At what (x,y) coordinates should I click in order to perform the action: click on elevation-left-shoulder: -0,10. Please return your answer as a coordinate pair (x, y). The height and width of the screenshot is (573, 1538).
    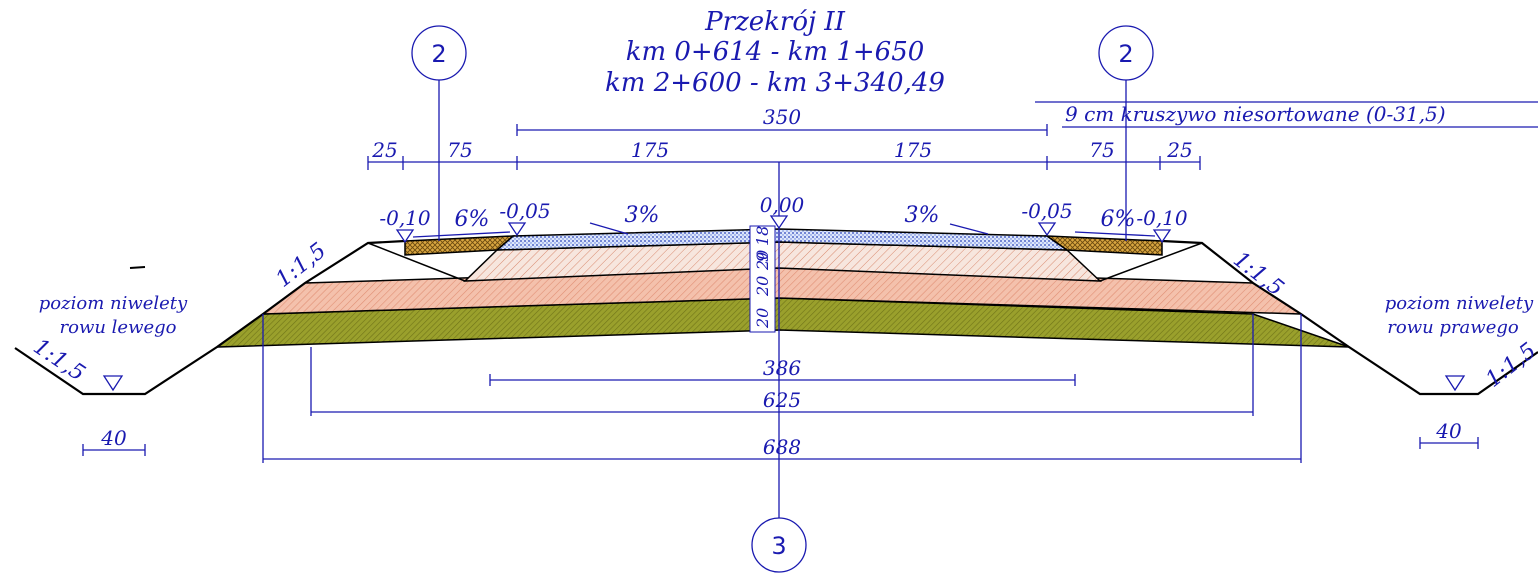
    Looking at the image, I should click on (405, 225).